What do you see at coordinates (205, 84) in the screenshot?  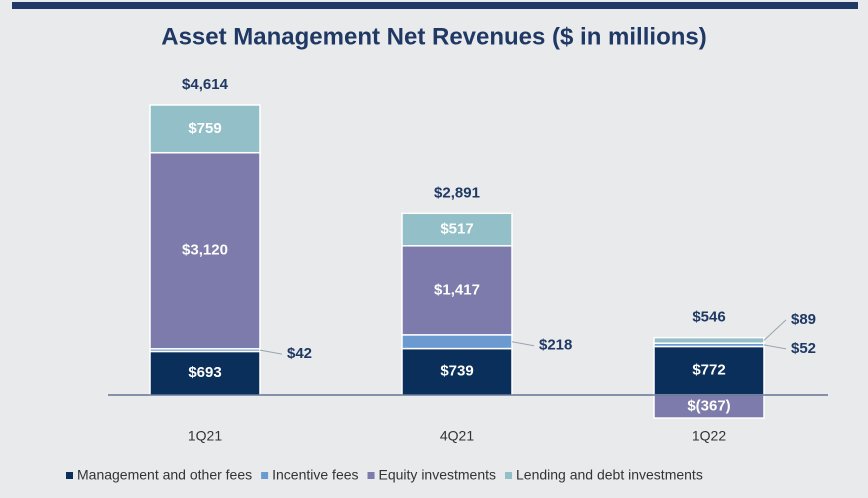 I see `total-label: $4,614` at bounding box center [205, 84].